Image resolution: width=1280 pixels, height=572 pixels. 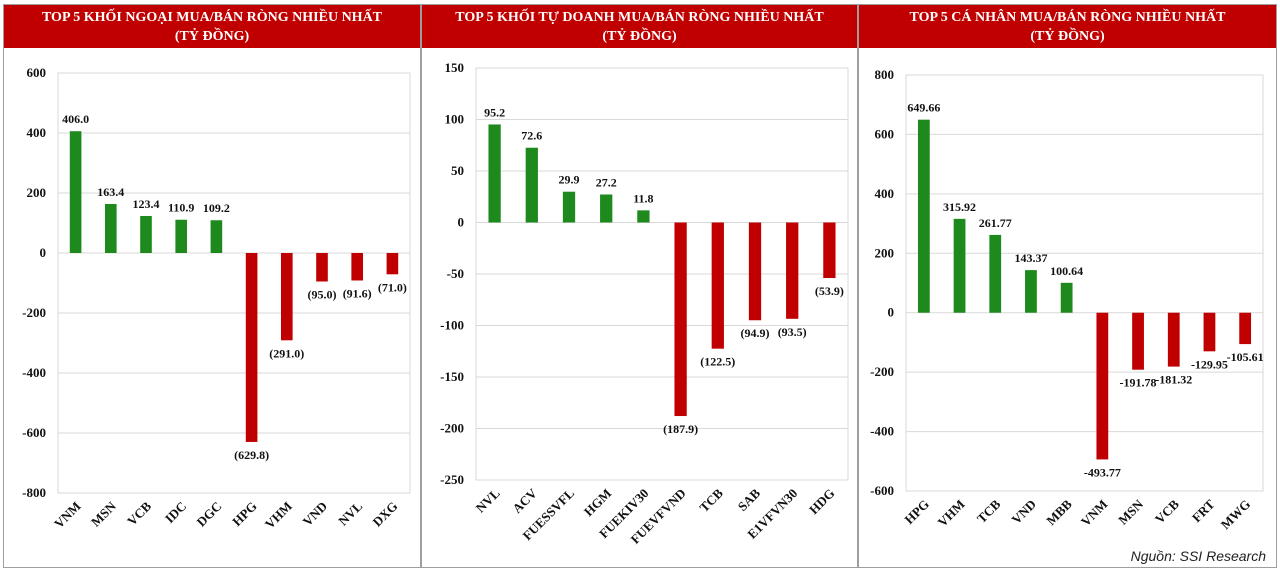 I want to click on bar-hdg, so click(x=829, y=250).